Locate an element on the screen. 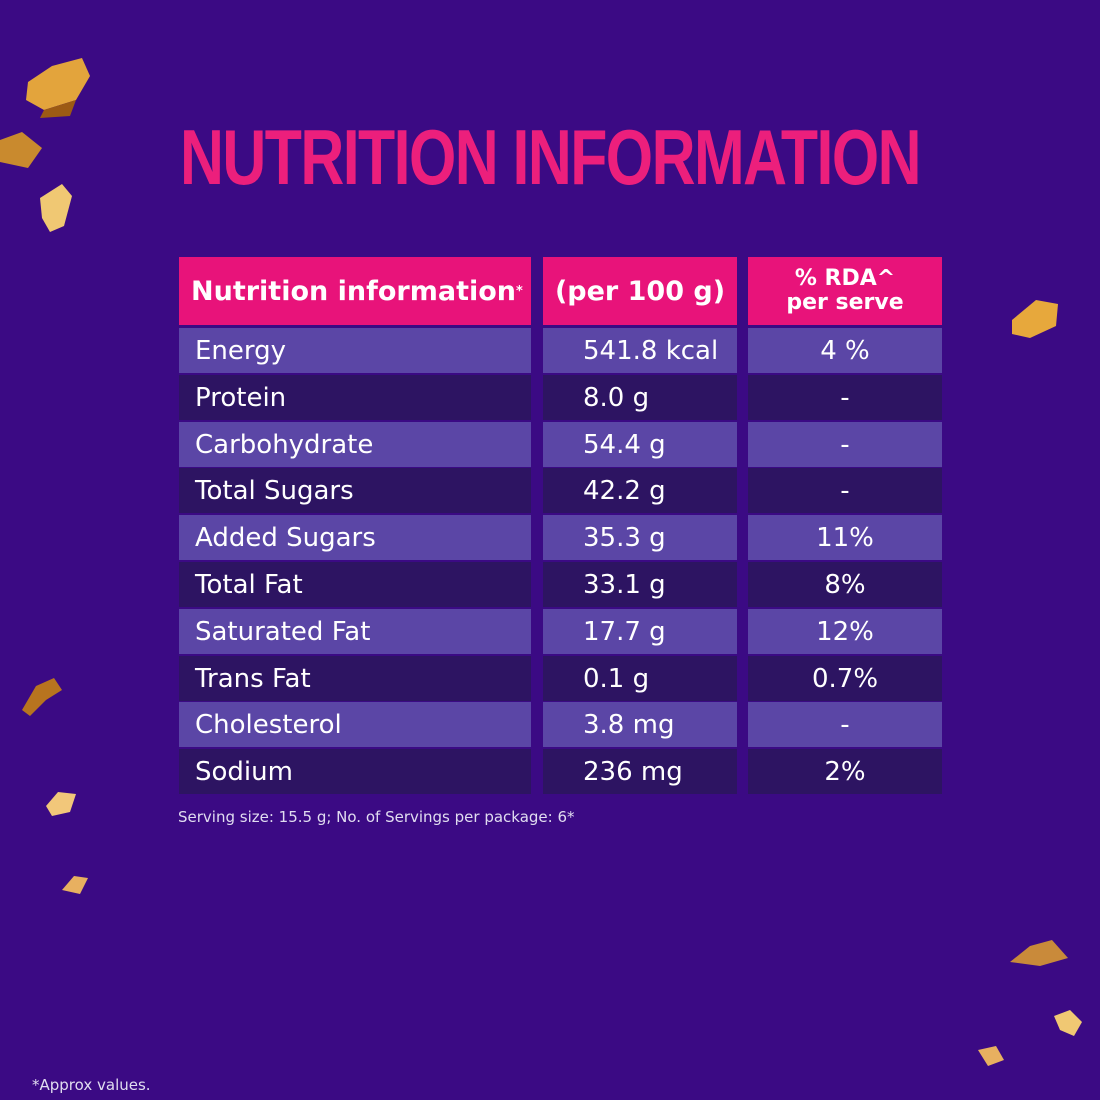  nutrient-name: Carbohydrate is located at coordinates (355, 444).